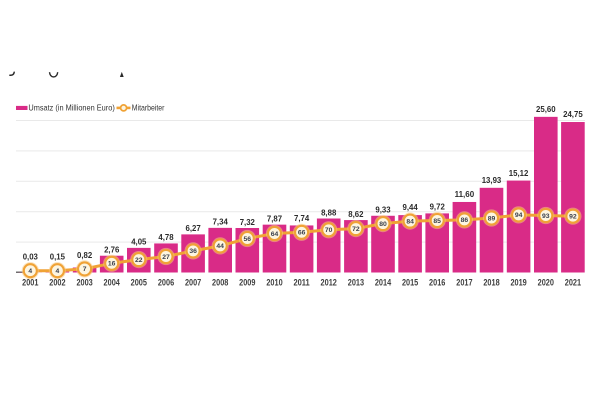 The width and height of the screenshot is (600, 400). I want to click on svg-text: 56, so click(248, 239).